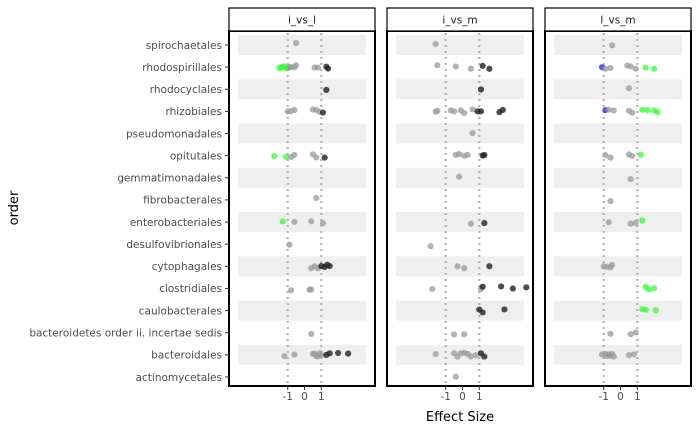 This screenshot has height=432, width=700. I want to click on x-tick-label: 1, so click(321, 397).